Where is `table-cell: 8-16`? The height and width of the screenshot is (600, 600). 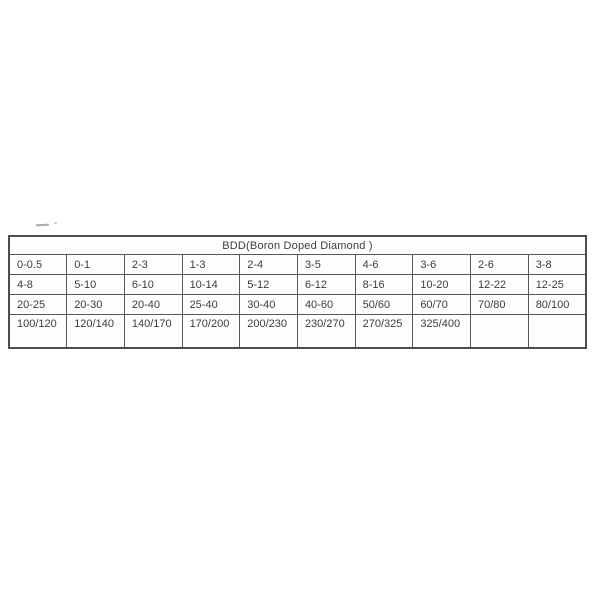
table-cell: 8-16 is located at coordinates (384, 284).